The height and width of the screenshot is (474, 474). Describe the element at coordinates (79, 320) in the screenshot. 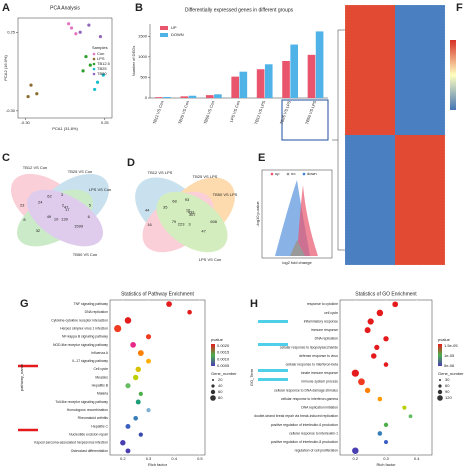

I see `y-tick-label: Cytokine-cytokine receptor interaction` at that location.